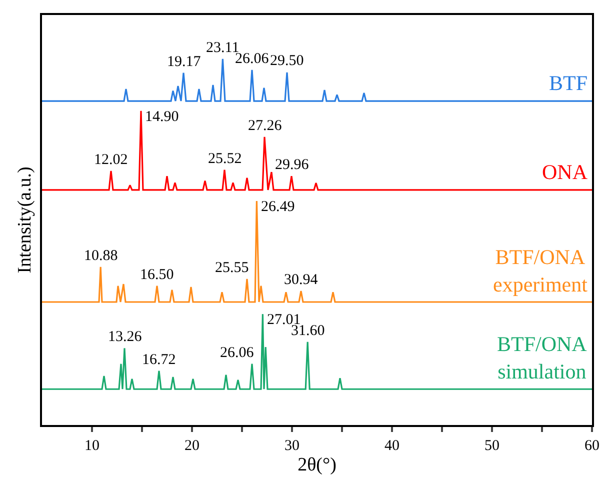 Image resolution: width=608 pixels, height=481 pixels. Describe the element at coordinates (159, 360) in the screenshot. I see `annotation: 16.72` at that location.